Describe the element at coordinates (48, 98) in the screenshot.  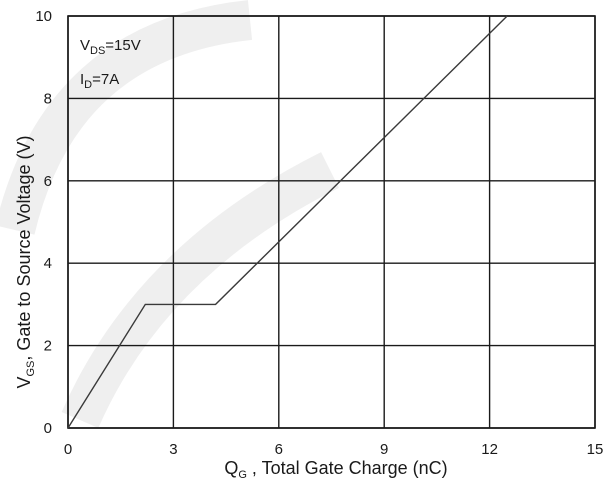
I see `y-tick-label: 8` at that location.